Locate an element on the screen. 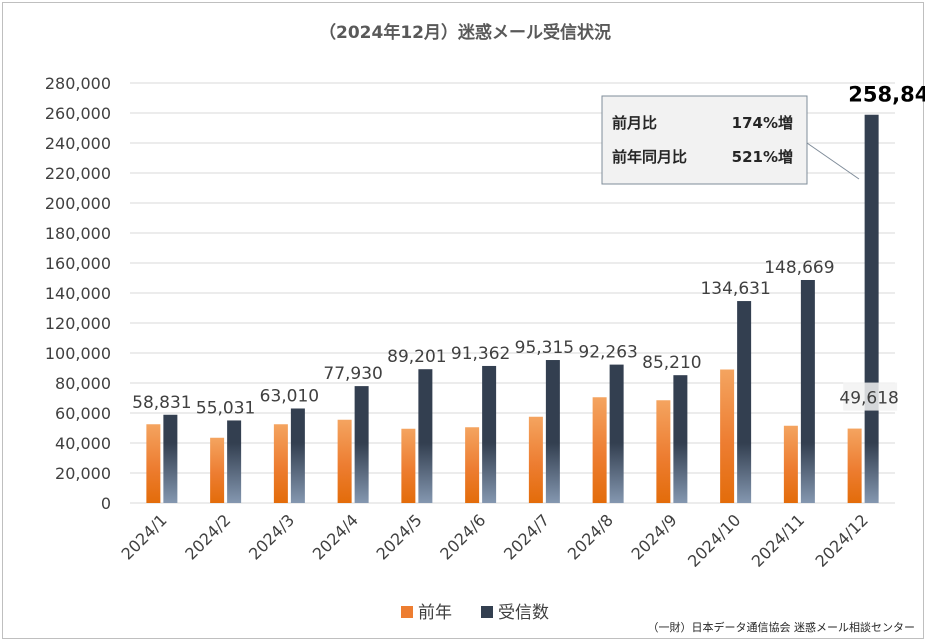  data-label: 55,031 is located at coordinates (225, 408).